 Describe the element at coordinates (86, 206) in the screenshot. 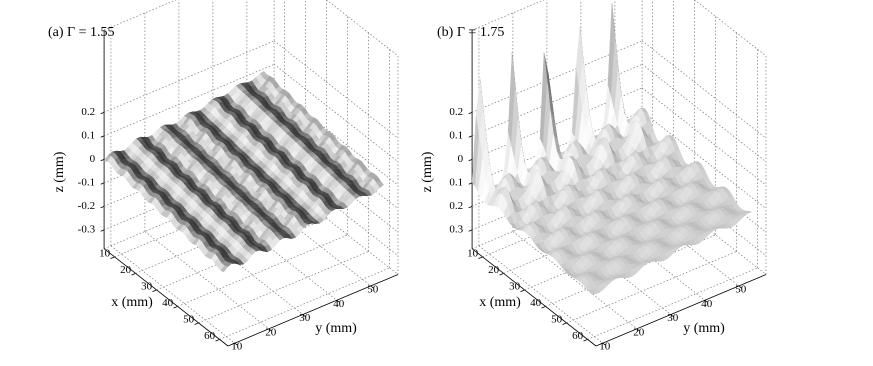

I see `z-tick-label: -0.2` at that location.